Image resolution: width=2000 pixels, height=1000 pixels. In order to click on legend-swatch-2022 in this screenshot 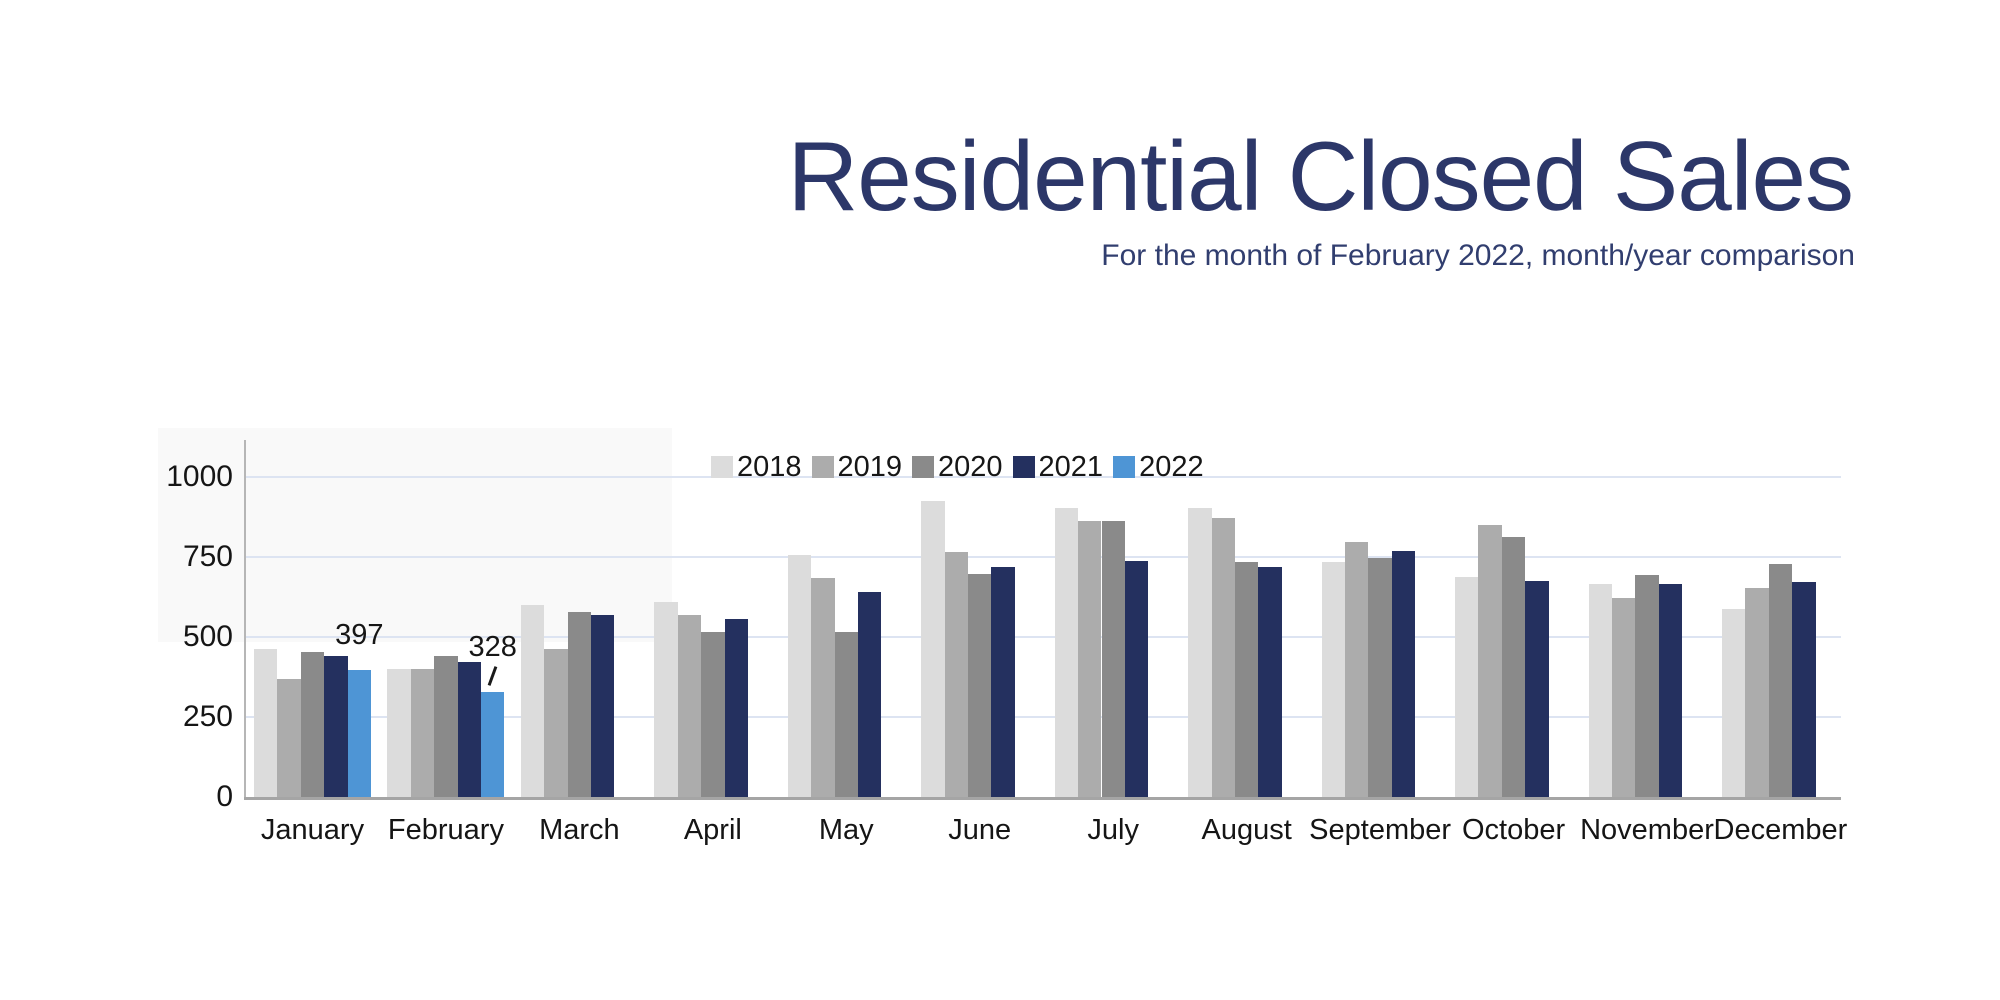, I will do `click(1124, 467)`.